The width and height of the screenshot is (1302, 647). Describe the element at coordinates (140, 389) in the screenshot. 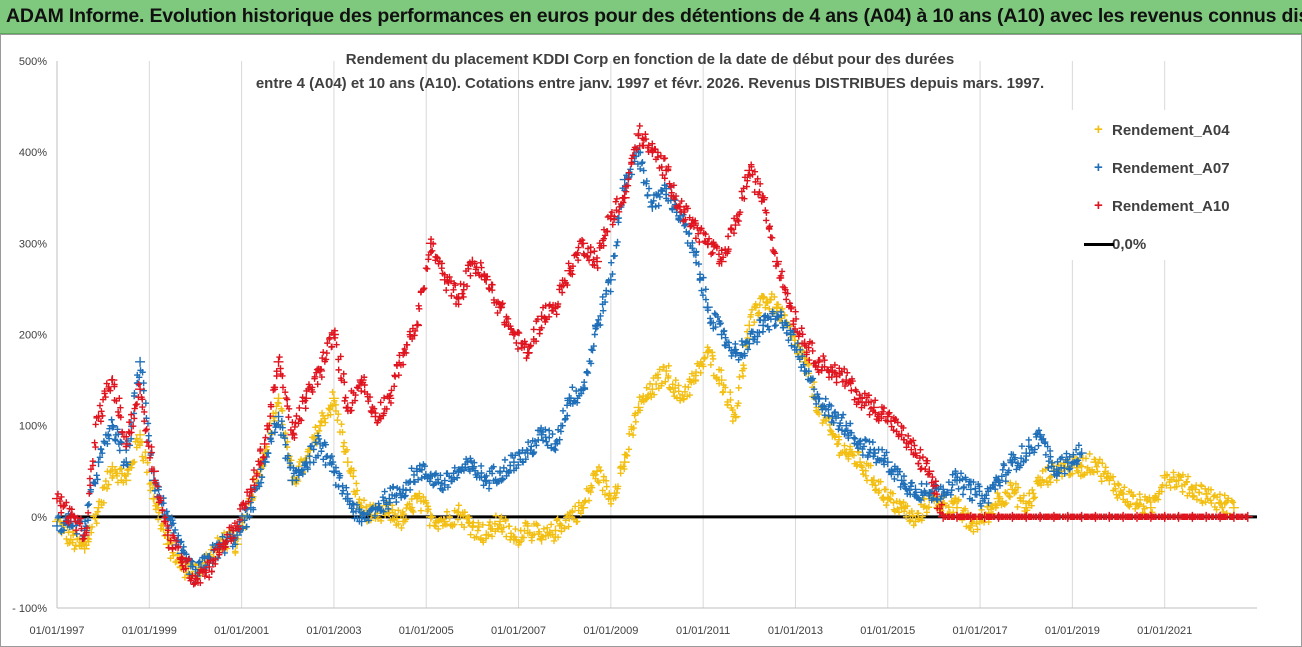

I see `data-point-a10` at that location.